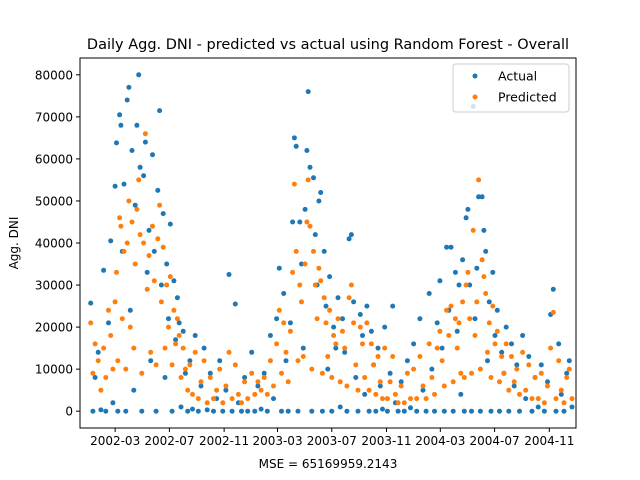  I want to click on y-tick-label: 20000, so click(54, 328).